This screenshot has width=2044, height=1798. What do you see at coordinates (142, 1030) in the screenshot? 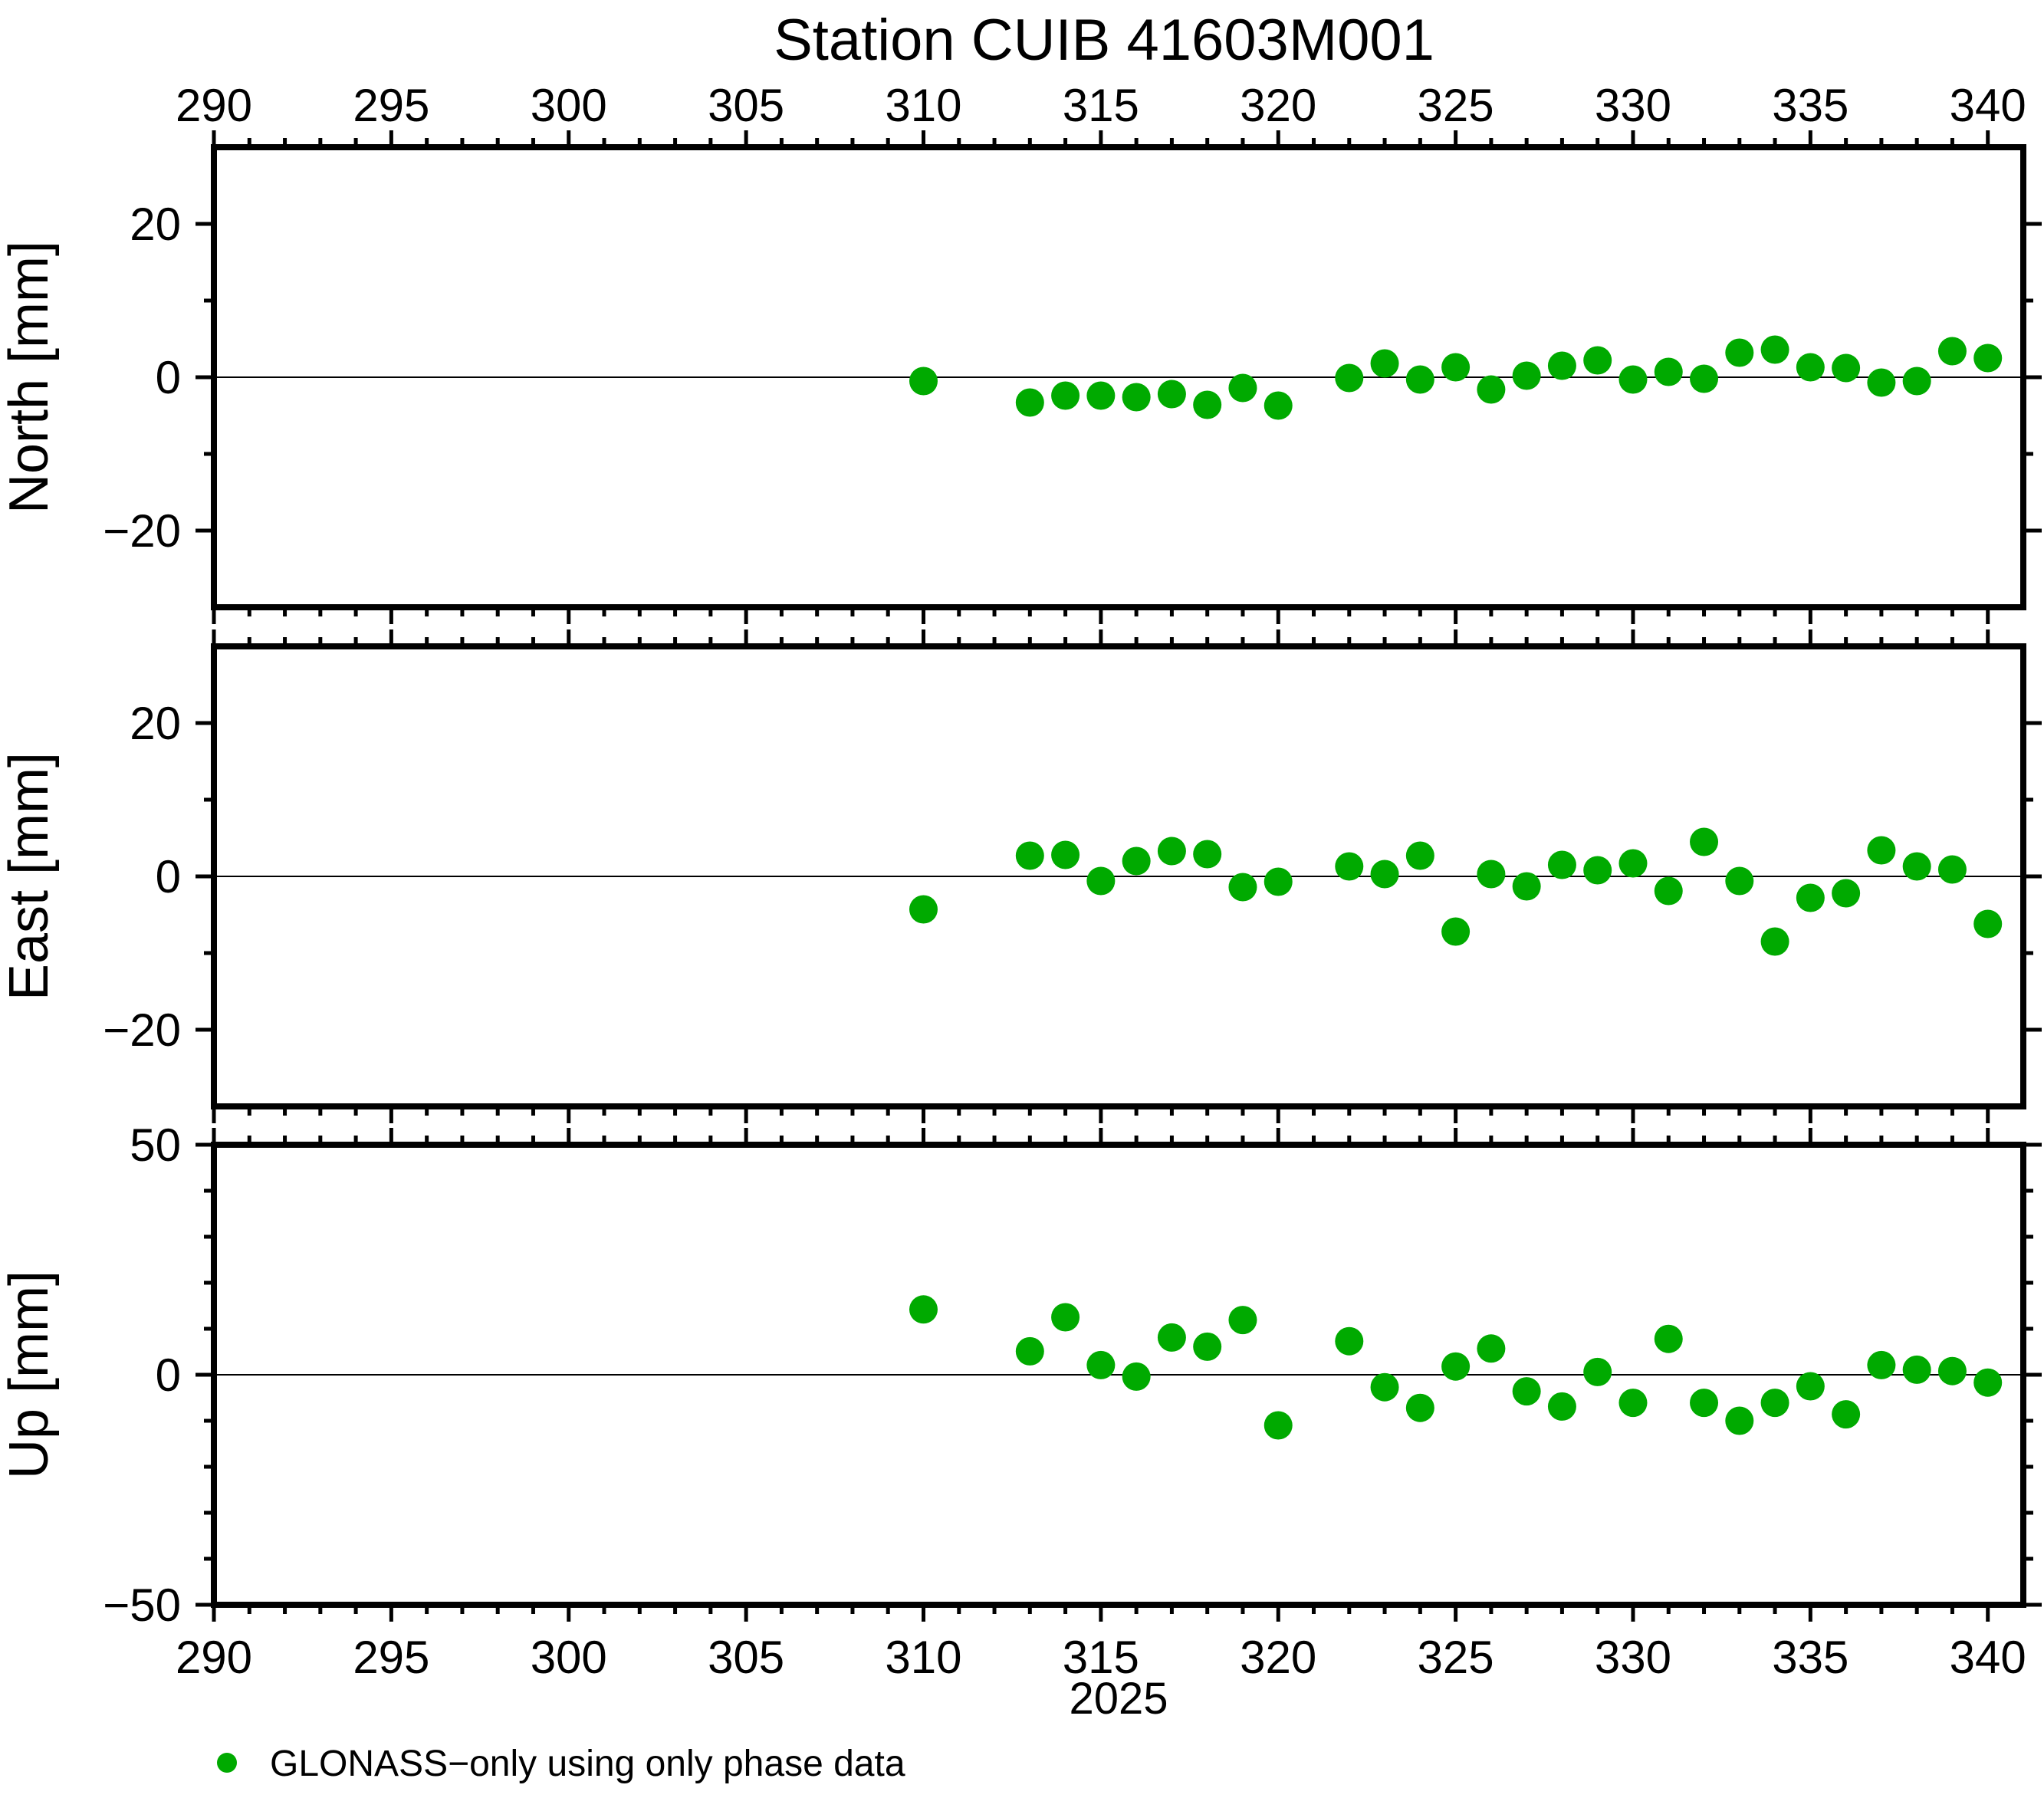
I see `y-tick-label: −20` at bounding box center [142, 1030].